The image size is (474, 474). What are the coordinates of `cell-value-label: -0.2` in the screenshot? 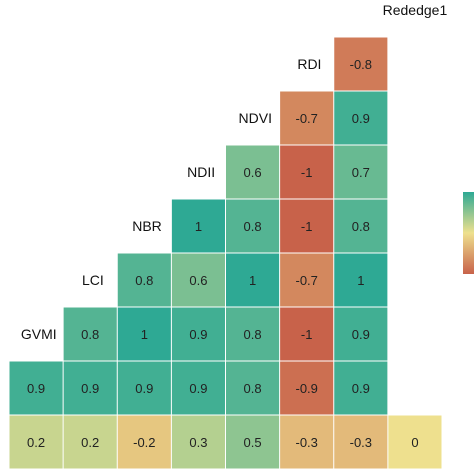 It's located at (144, 442).